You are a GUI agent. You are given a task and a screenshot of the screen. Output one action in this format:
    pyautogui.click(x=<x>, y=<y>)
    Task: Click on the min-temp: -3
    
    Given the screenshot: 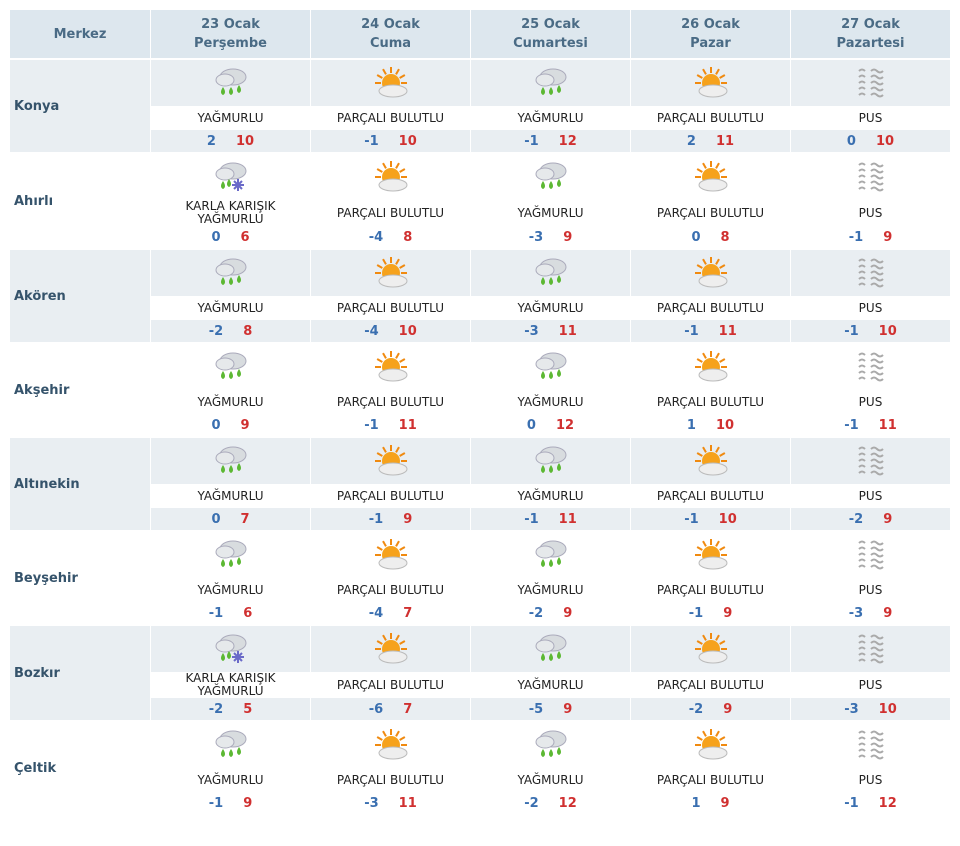 What is the action you would take?
    pyautogui.click(x=851, y=709)
    